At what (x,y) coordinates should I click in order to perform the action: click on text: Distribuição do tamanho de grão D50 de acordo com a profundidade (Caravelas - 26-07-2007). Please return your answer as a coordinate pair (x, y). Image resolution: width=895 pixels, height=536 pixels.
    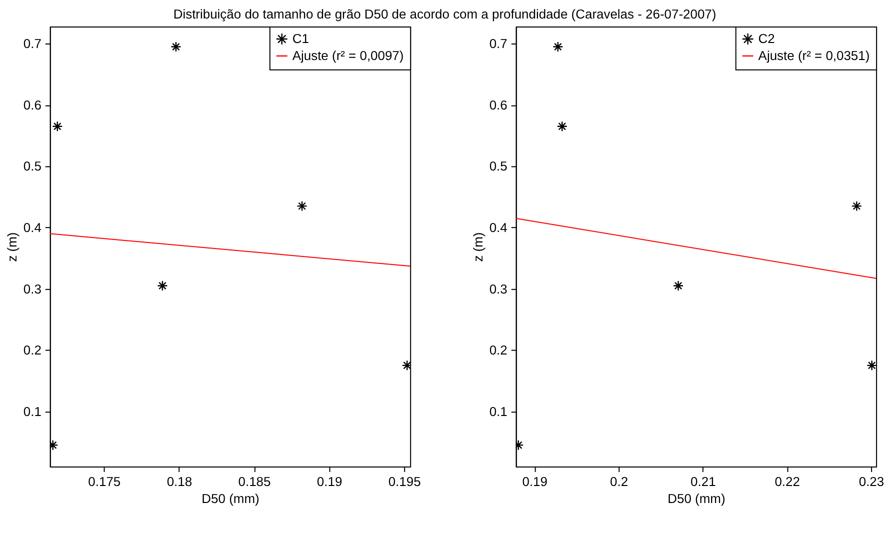
    Looking at the image, I should click on (444, 14).